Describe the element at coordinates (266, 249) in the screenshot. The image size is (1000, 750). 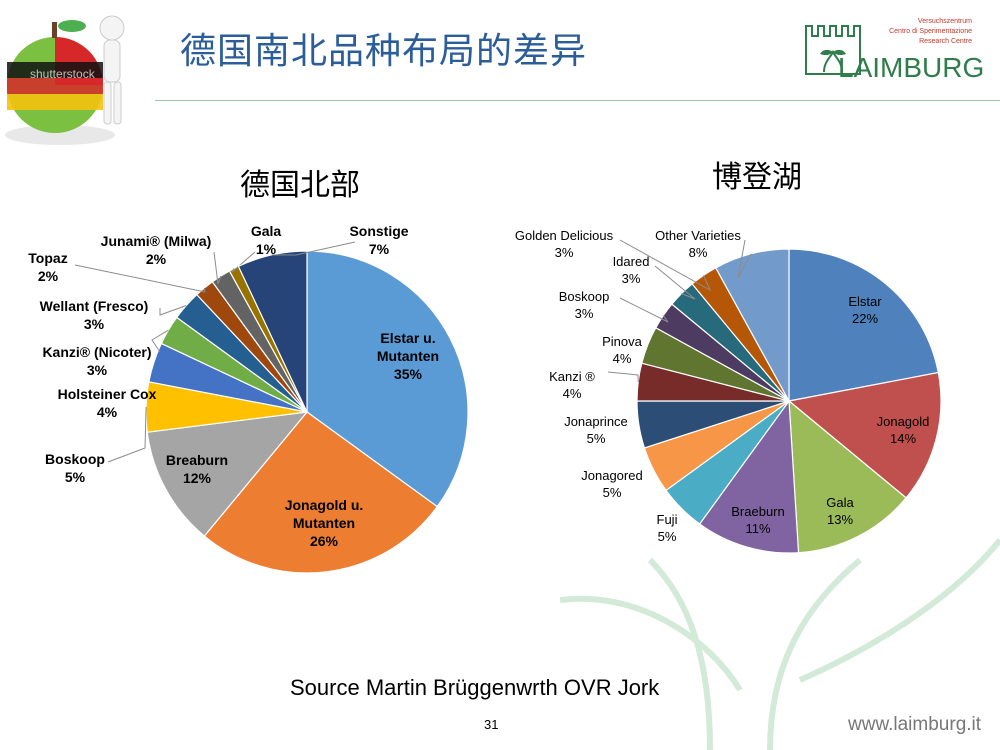
I see `slice-label-line: 1%` at that location.